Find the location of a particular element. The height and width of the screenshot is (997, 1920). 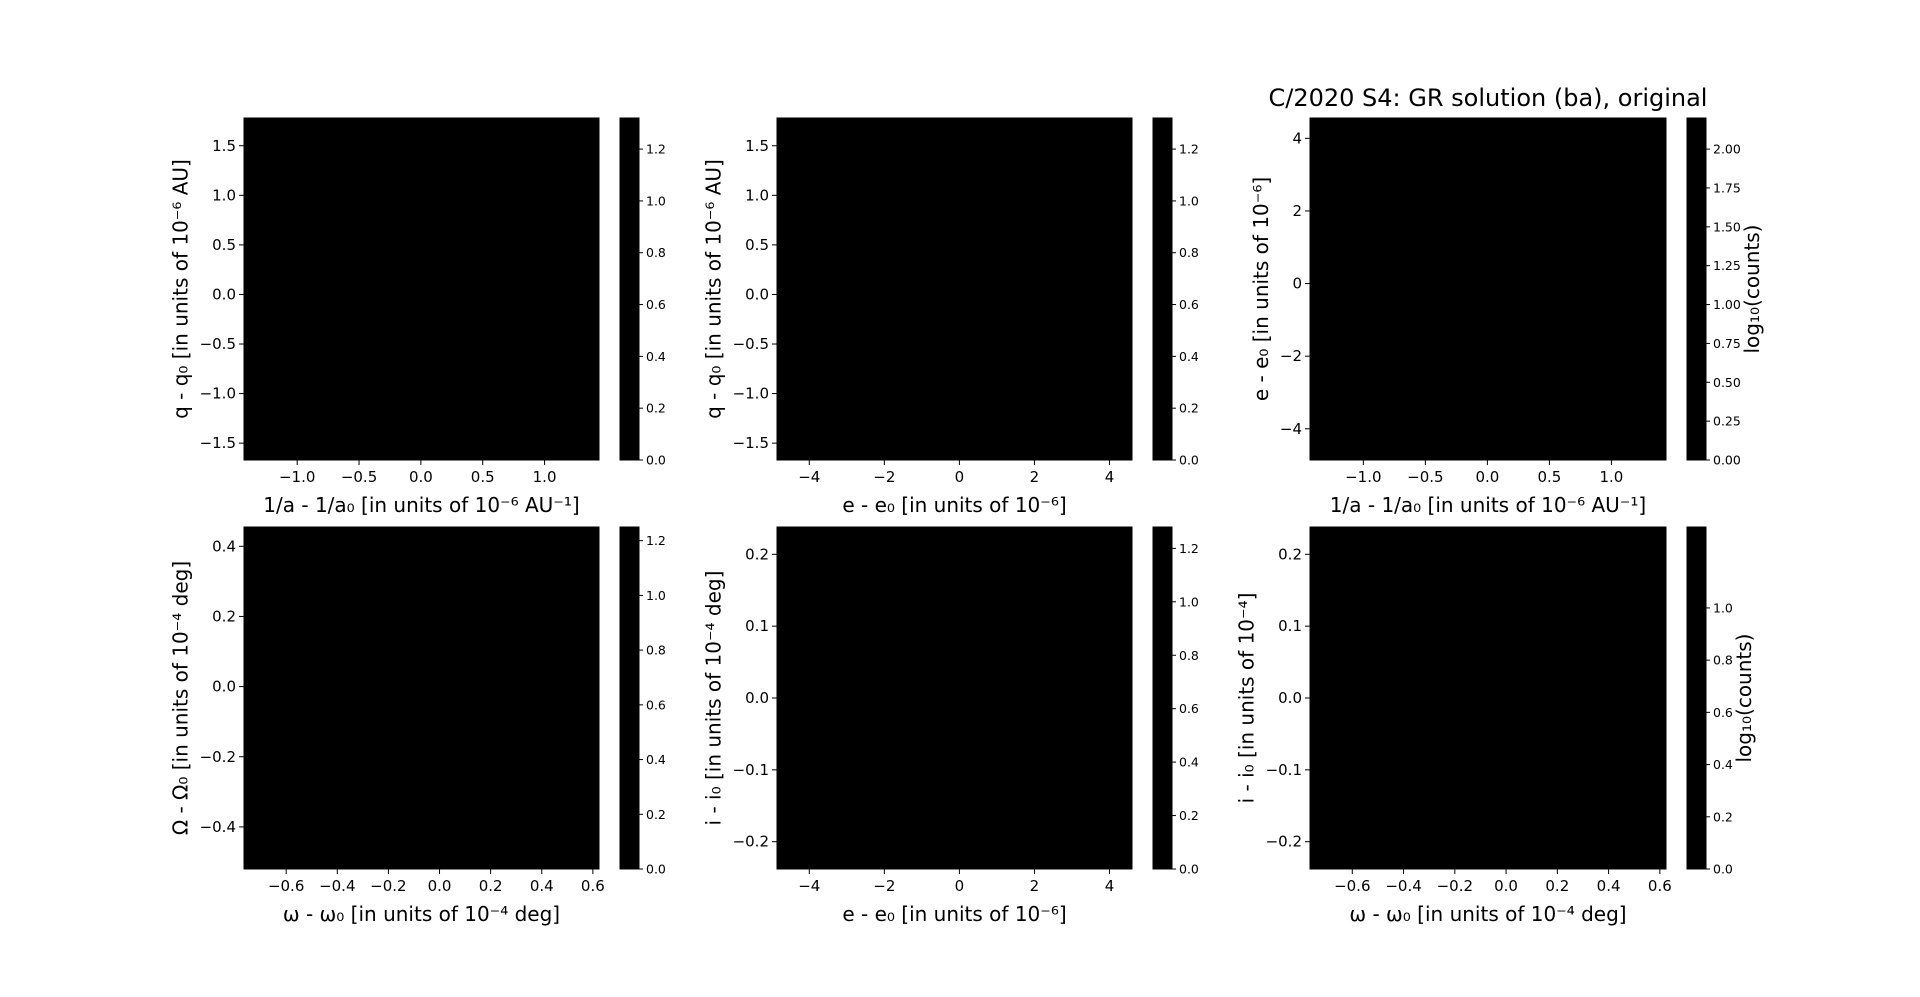

x-tick-label: −4 is located at coordinates (809, 477).